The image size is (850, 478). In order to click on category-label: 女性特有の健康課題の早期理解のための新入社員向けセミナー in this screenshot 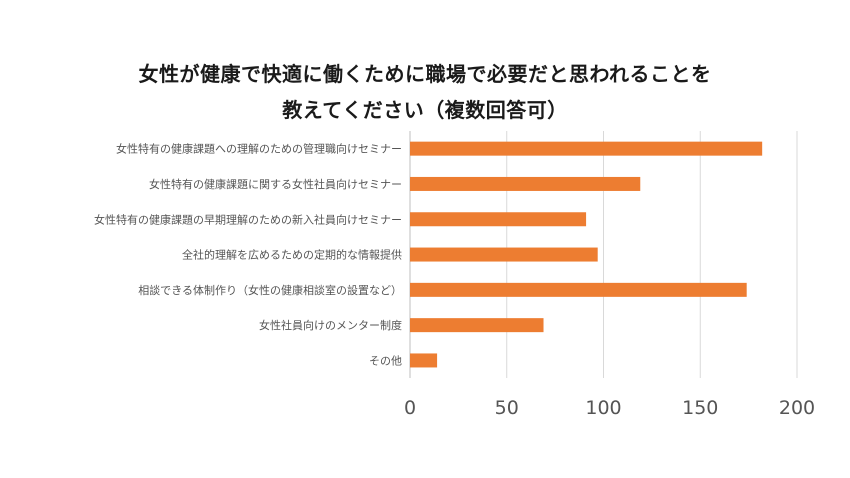, I will do `click(248, 219)`.